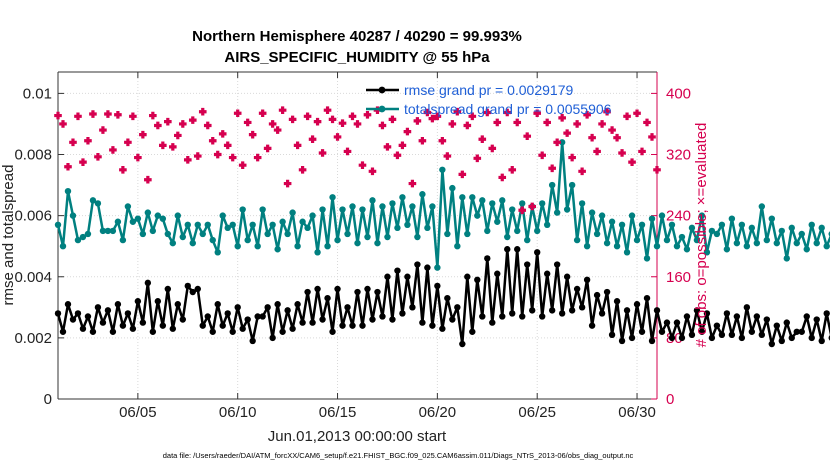  What do you see at coordinates (438, 412) in the screenshot?
I see `x-tick-label: 06/20` at bounding box center [438, 412].